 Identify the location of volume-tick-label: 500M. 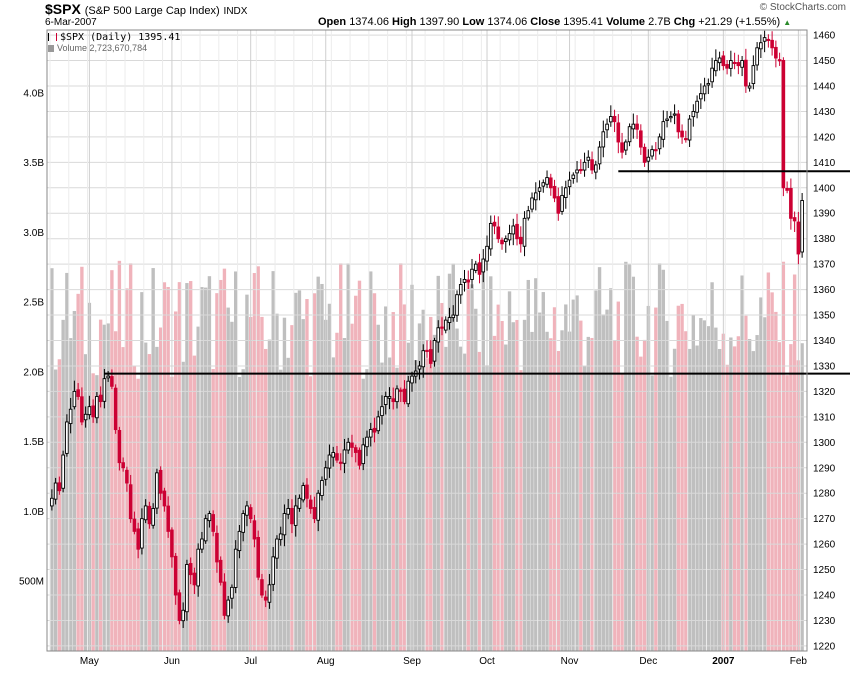
(31, 582).